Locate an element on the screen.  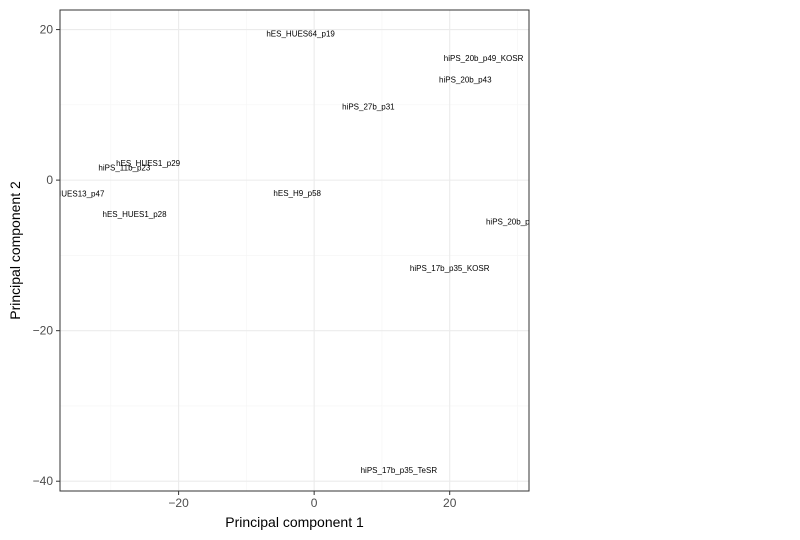
x-axis-ticks: −20 0 20 is located at coordinates (312, 500).